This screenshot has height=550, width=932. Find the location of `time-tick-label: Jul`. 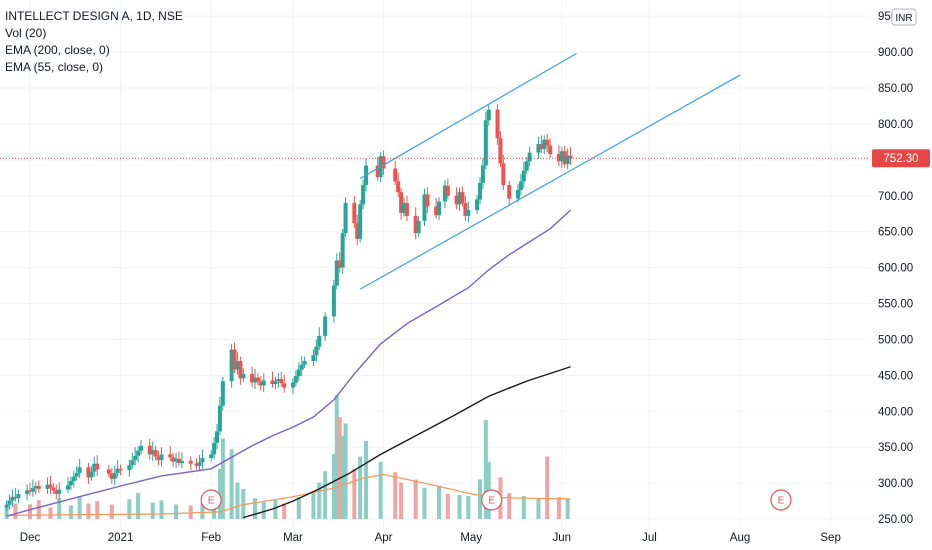

time-tick-label: Jul is located at coordinates (649, 538).